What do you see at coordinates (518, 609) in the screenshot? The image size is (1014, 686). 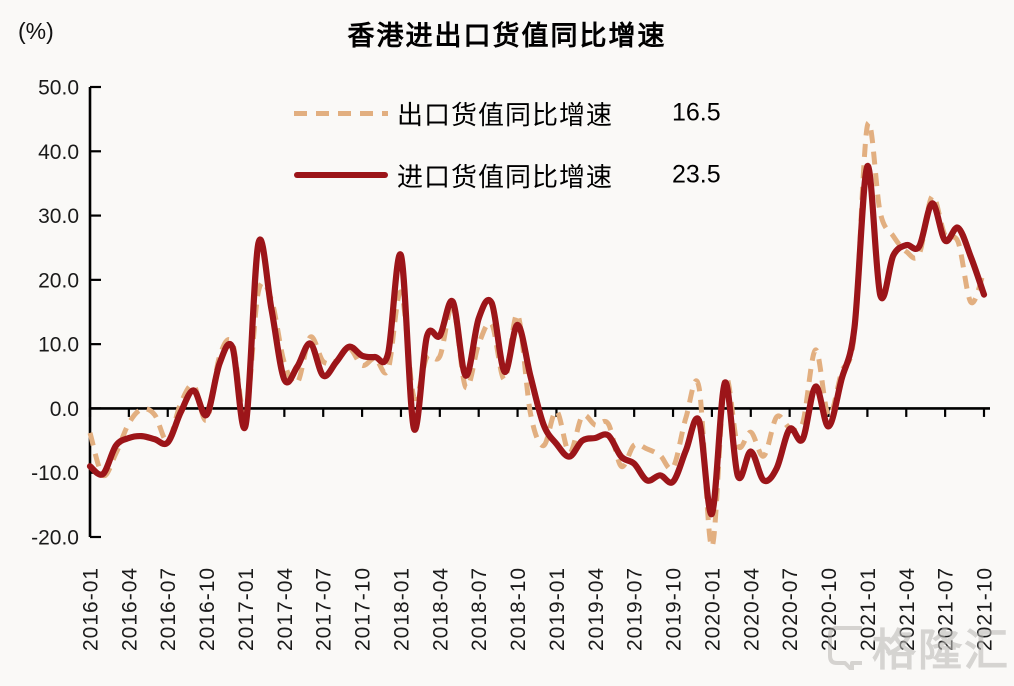 I see `x-tick-label: 2018-10` at bounding box center [518, 609].